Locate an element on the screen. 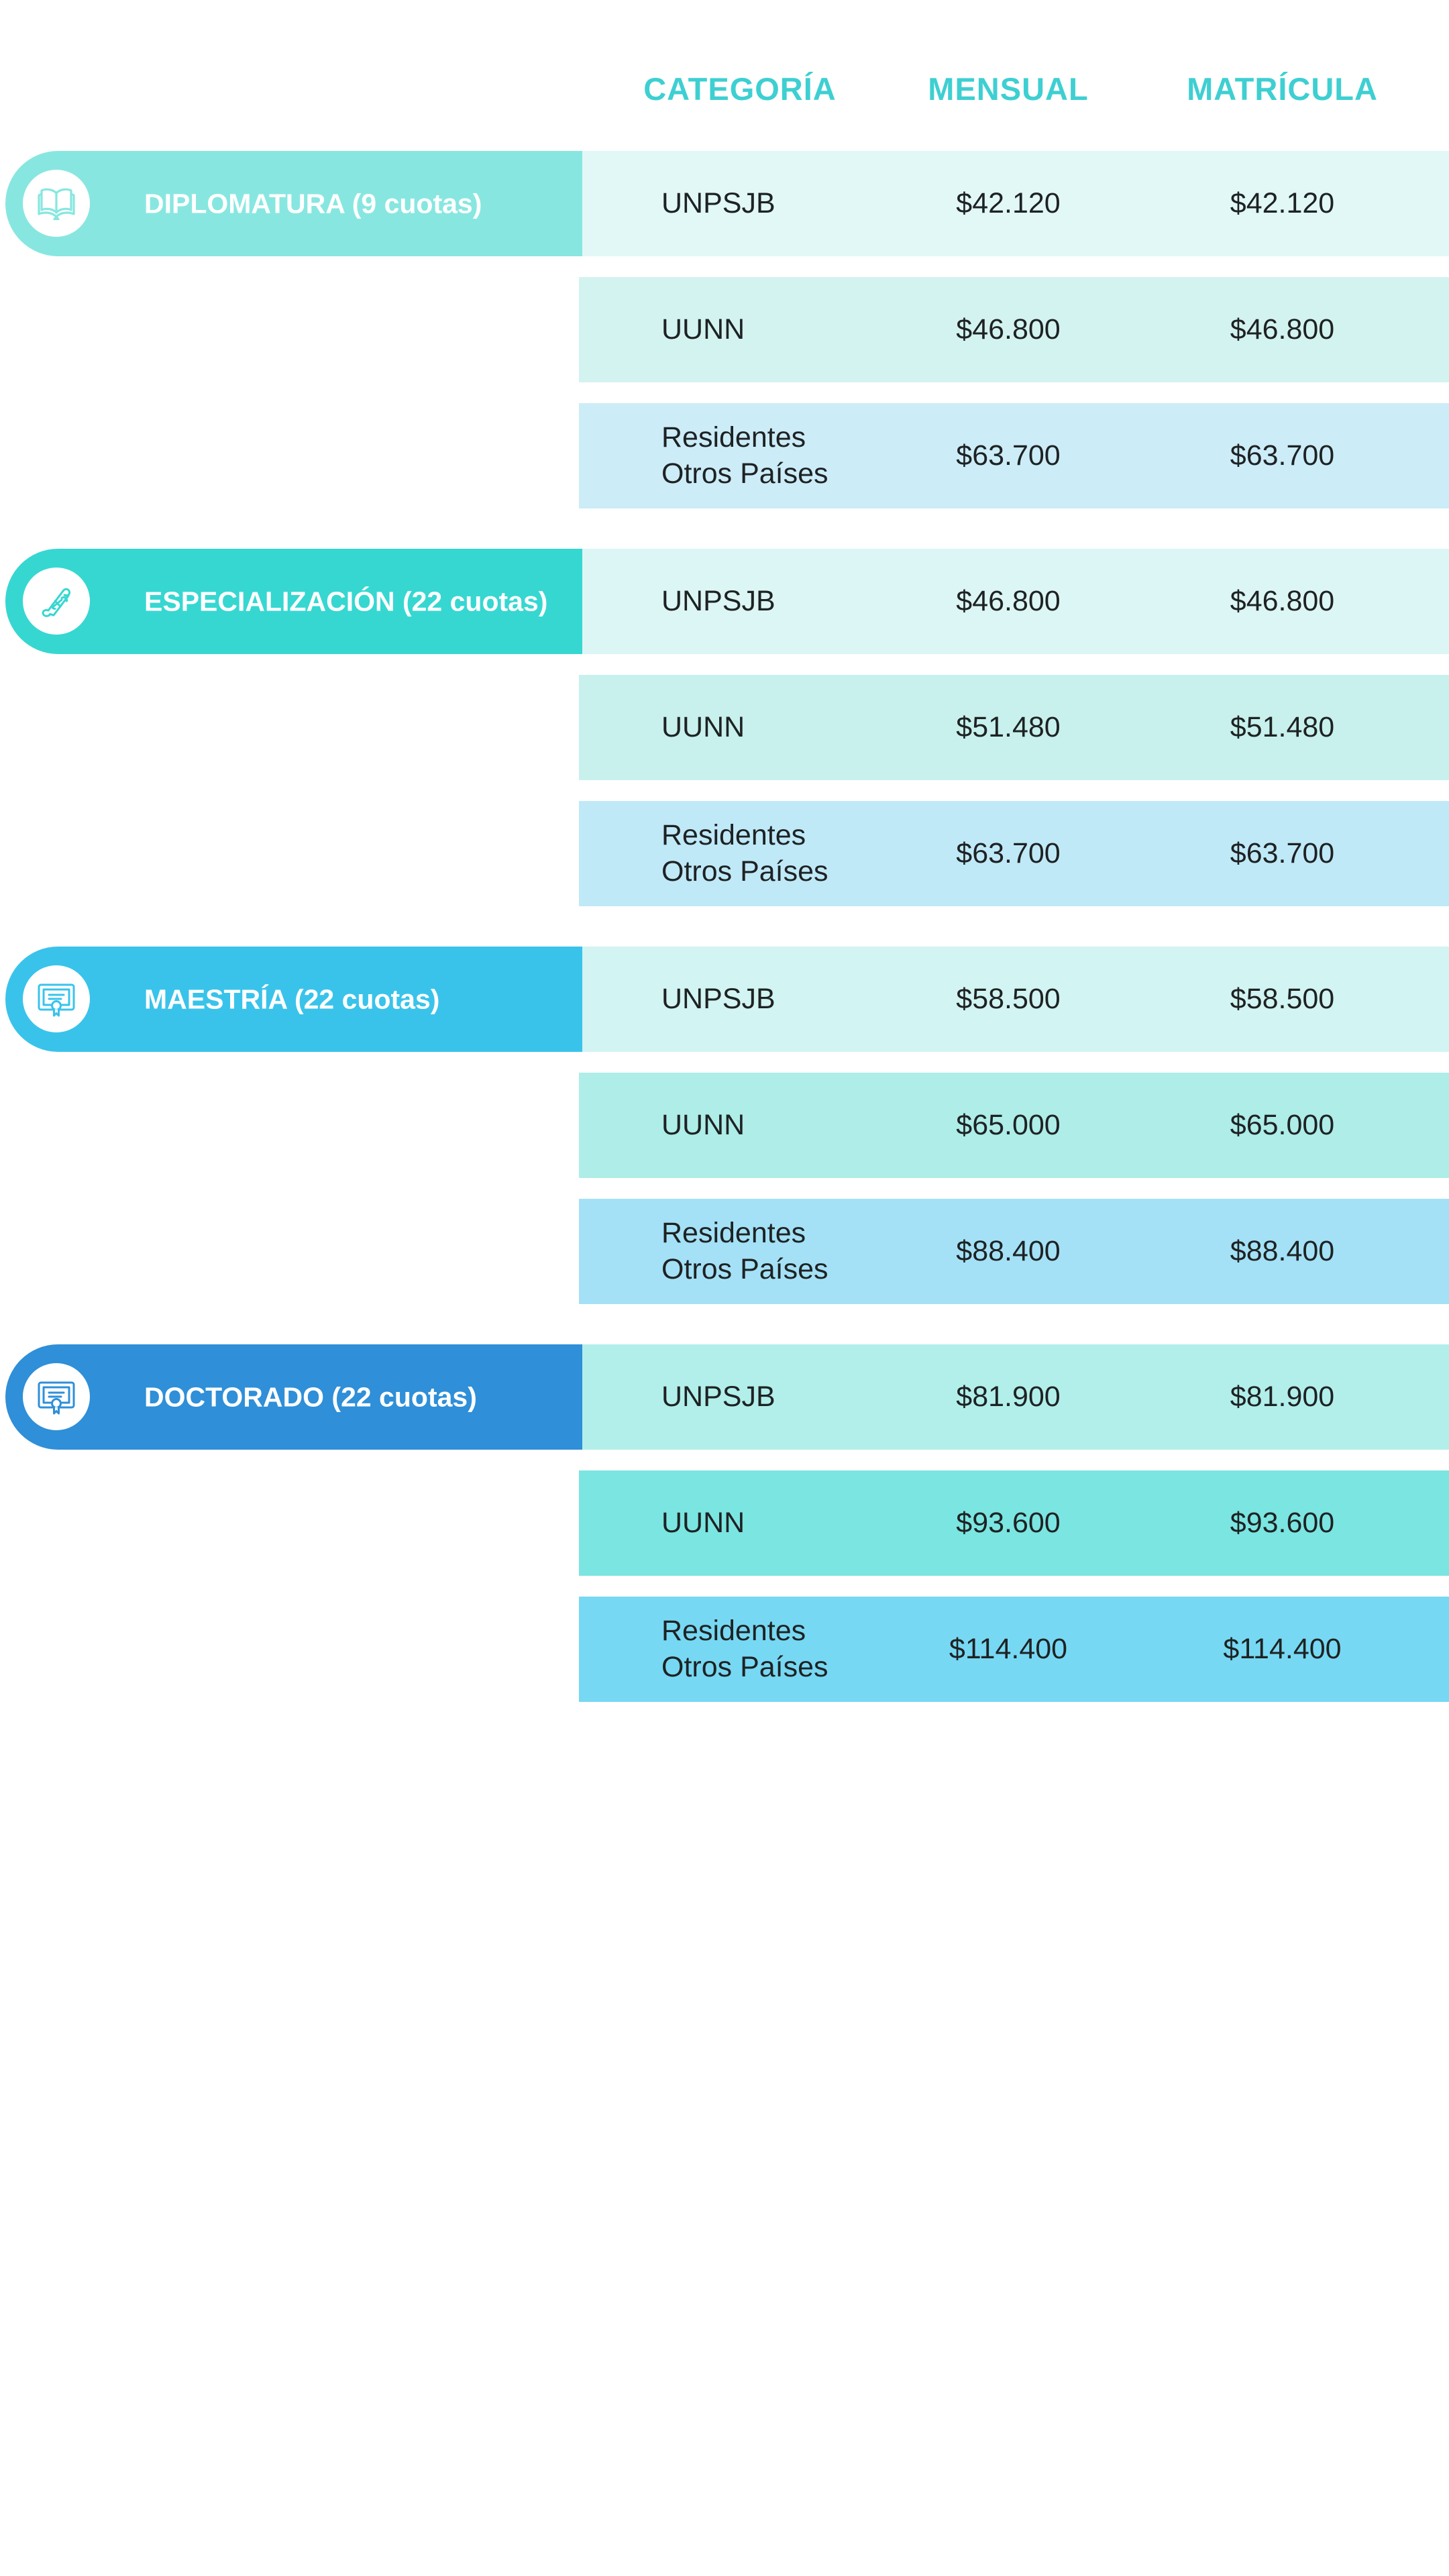 This screenshot has width=1449, height=2576. table-row: UUNN $51.480 $51.480 is located at coordinates (724, 727).